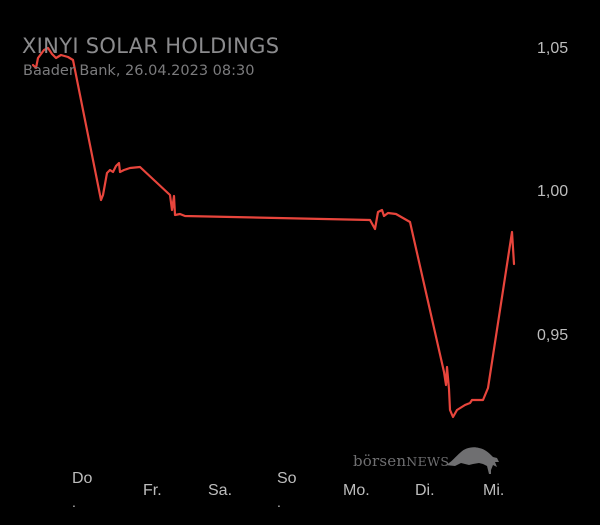 This screenshot has height=525, width=600. What do you see at coordinates (151, 46) in the screenshot?
I see `chart-title: XINYI SOLAR HOLDINGS` at bounding box center [151, 46].